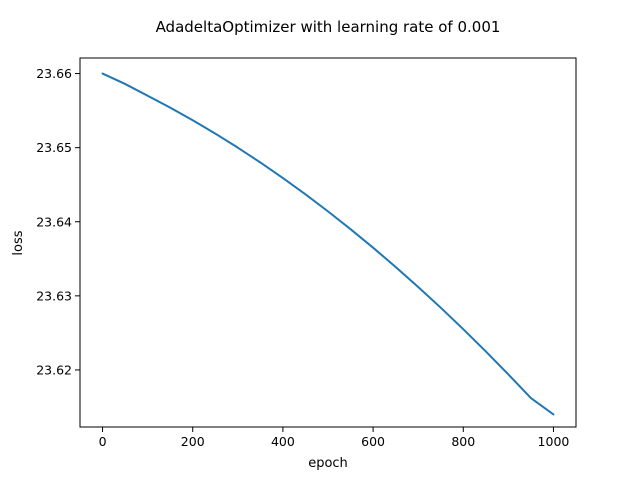 The image size is (640, 480). I want to click on y-tick-label: 23.63, so click(54, 295).